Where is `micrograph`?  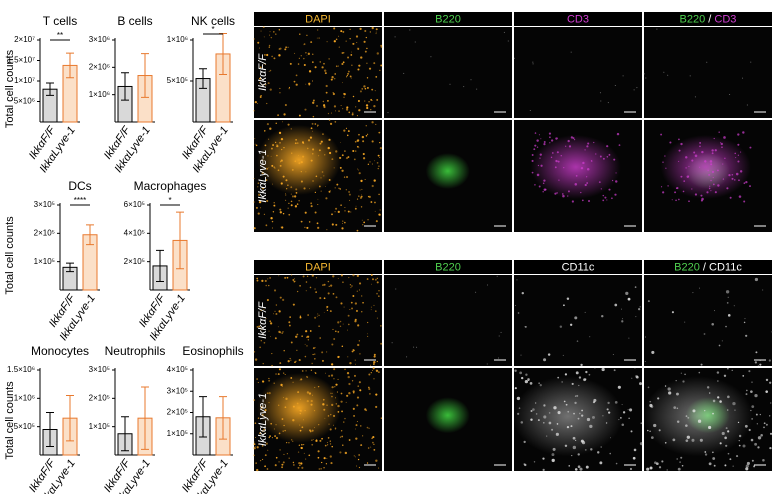
micrograph is located at coordinates (448, 72).